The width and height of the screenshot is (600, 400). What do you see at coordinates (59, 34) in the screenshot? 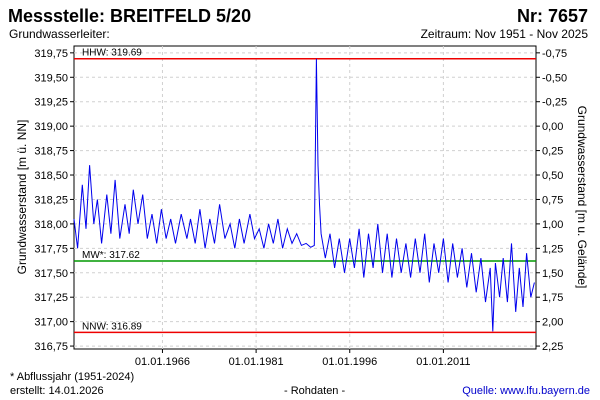
I see `aquifer-label: Grundwasserleiter:` at bounding box center [59, 34].